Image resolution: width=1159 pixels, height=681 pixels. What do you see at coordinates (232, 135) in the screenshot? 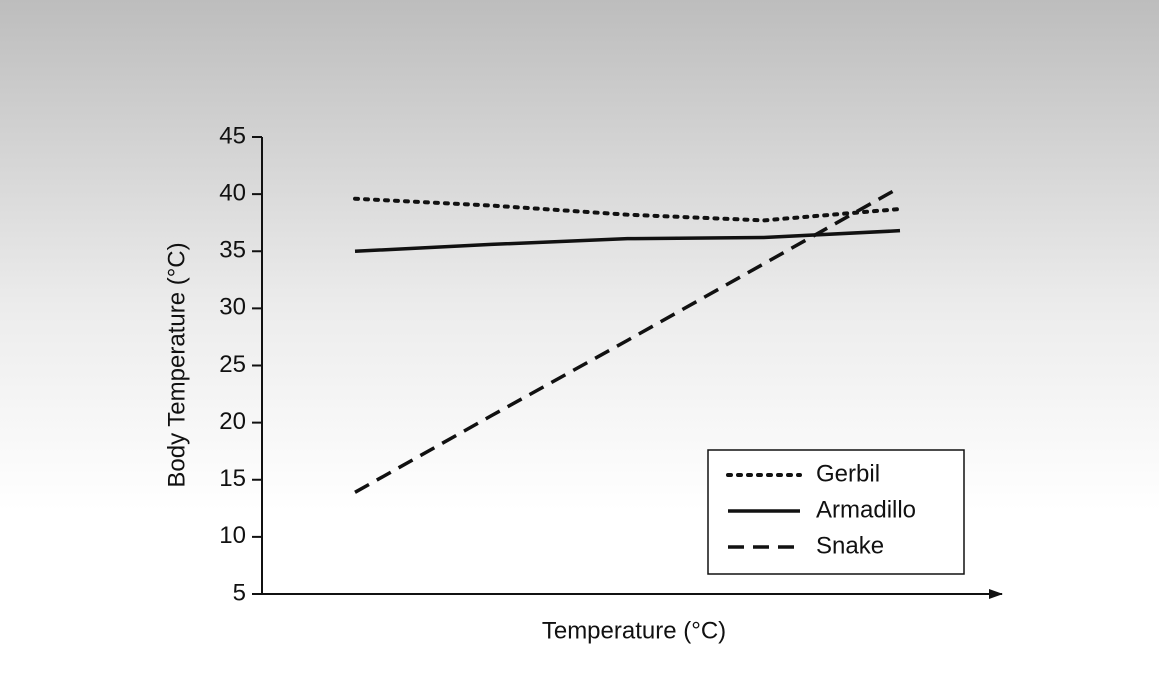
I see `y-tick-label: 45` at bounding box center [232, 135].